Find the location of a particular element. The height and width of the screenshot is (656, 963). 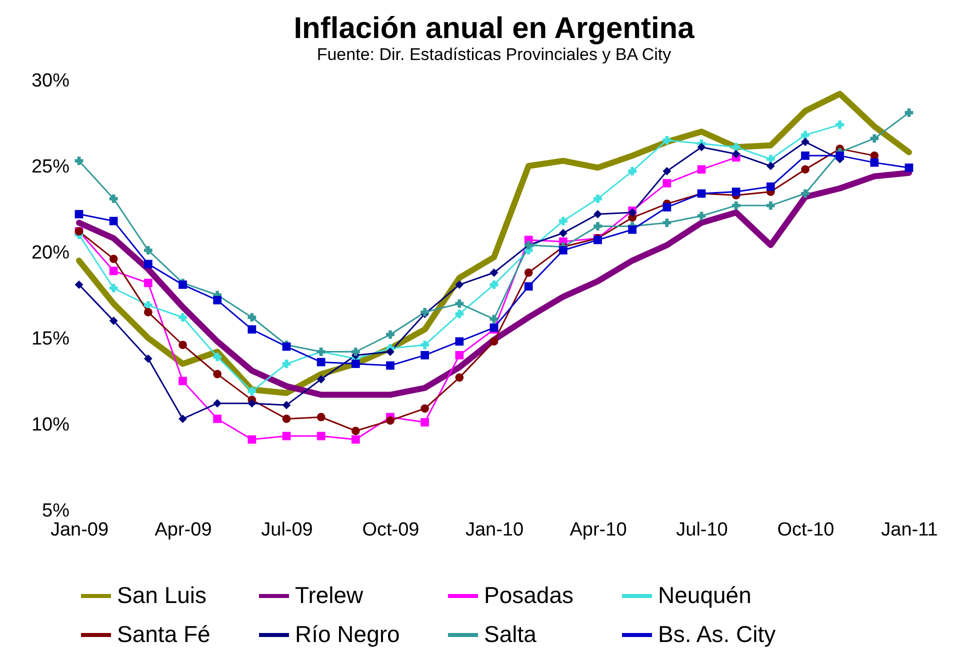

legend-label: Neuquén is located at coordinates (705, 595).